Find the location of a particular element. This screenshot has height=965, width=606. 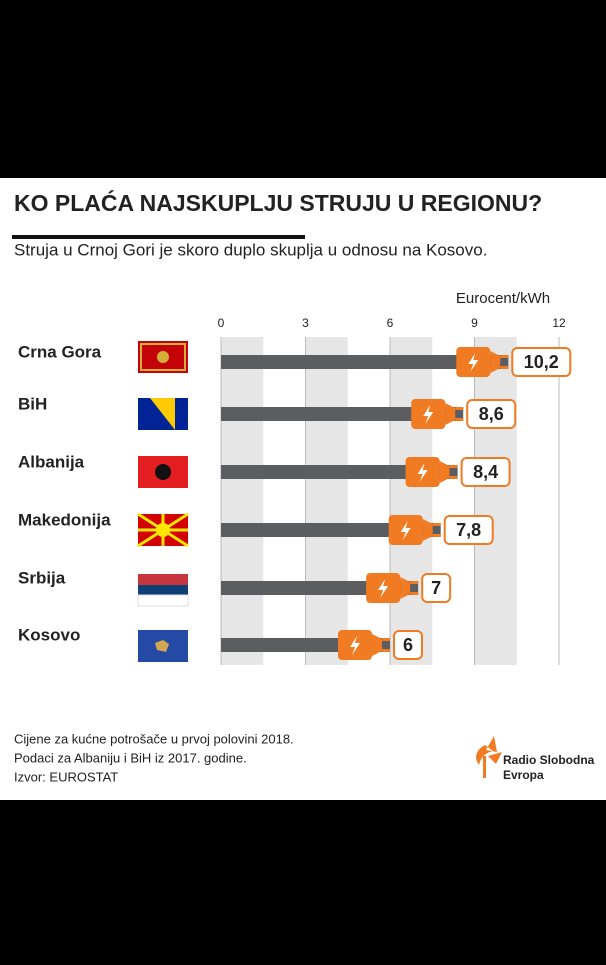

x-tick-label: 9 is located at coordinates (474, 323).